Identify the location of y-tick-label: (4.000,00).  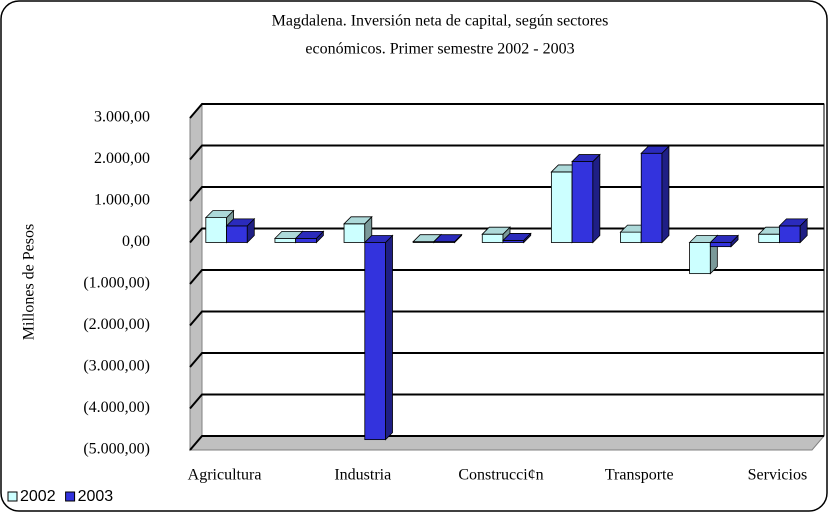
(116, 407).